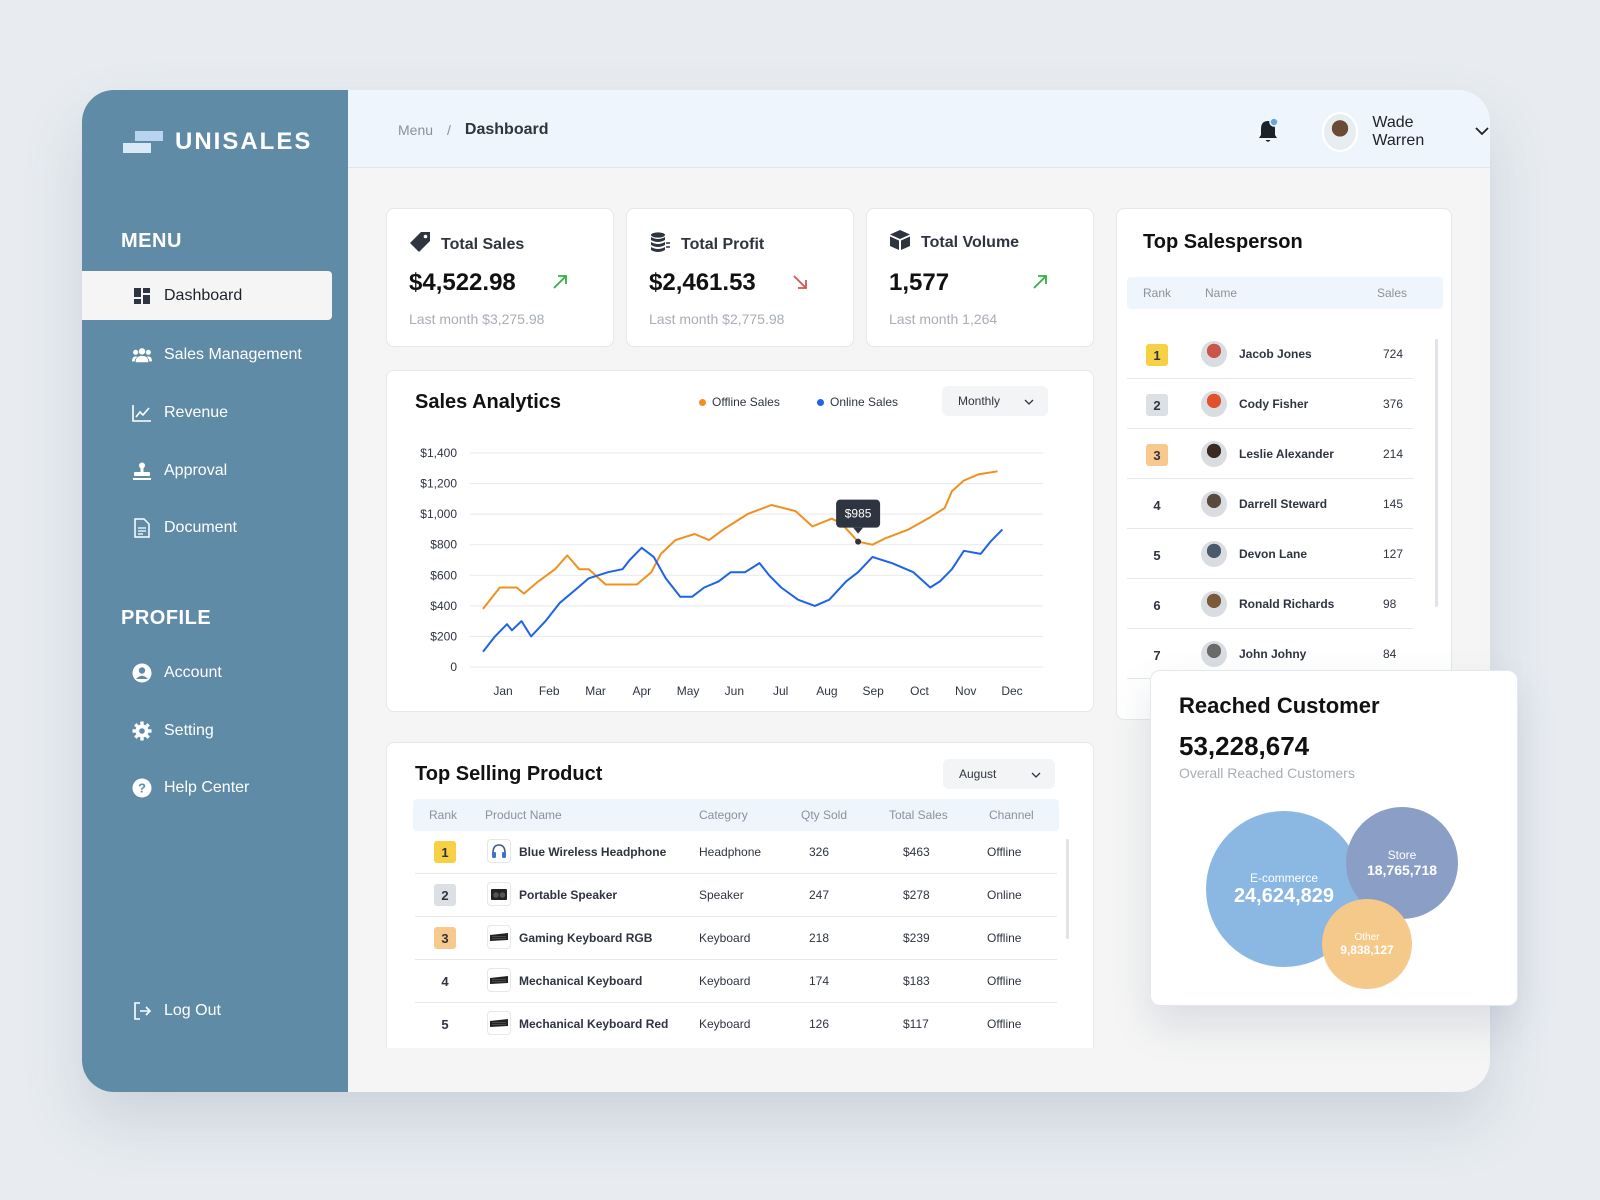 This screenshot has width=1600, height=1200. Describe the element at coordinates (445, 895) in the screenshot. I see `rank-badge: 2` at that location.